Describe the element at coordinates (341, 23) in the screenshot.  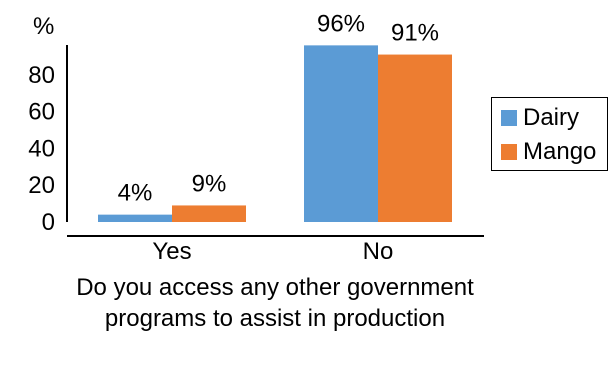
I see `data-label-dairy-no: 96%` at that location.